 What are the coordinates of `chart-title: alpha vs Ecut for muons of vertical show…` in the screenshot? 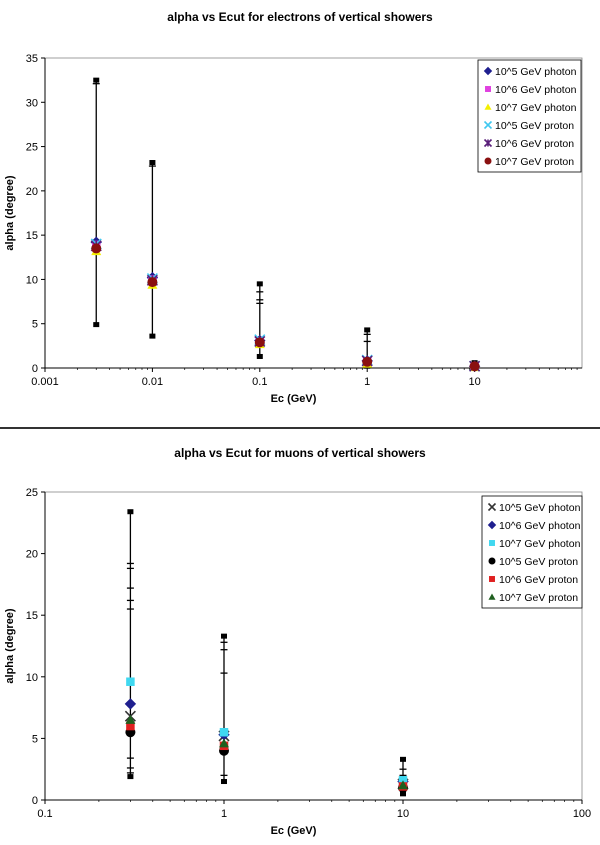 It's located at (300, 453).